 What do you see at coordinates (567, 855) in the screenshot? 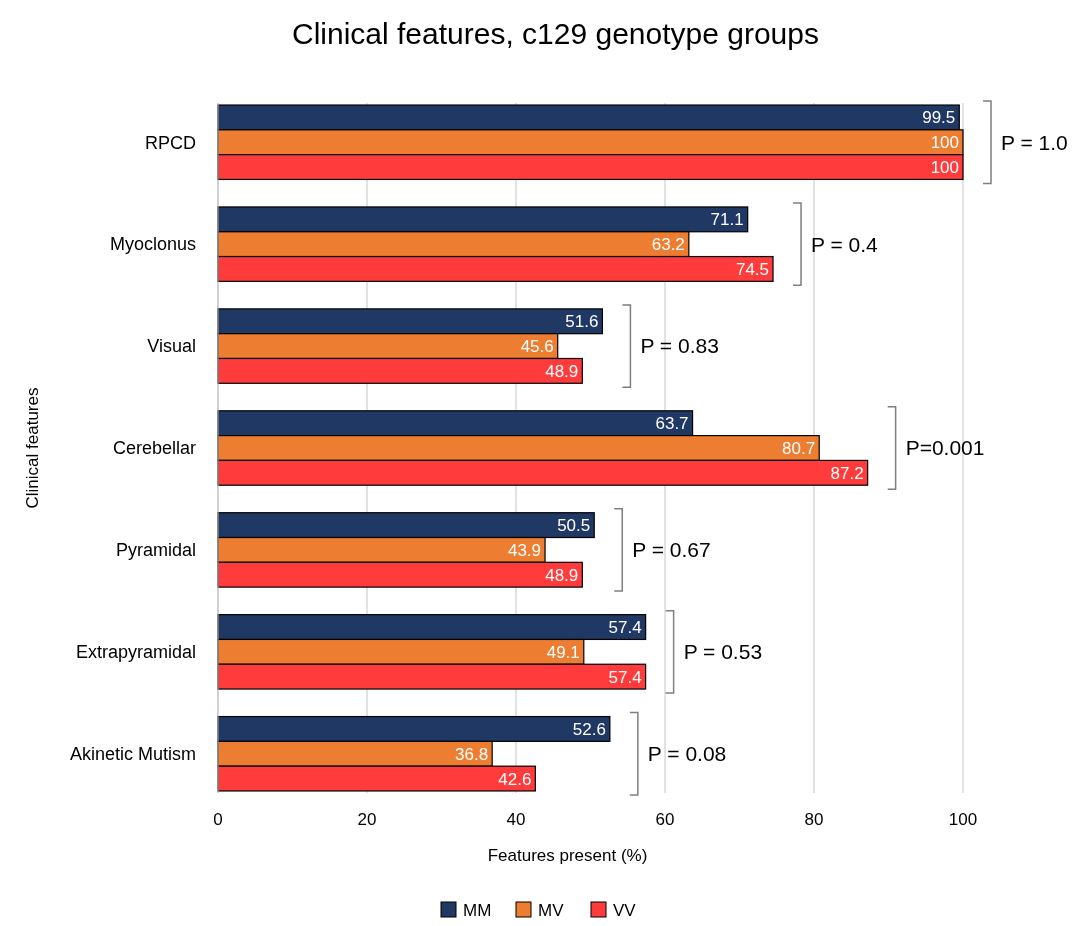
I see `x-axis-title: Features present (%)` at bounding box center [567, 855].